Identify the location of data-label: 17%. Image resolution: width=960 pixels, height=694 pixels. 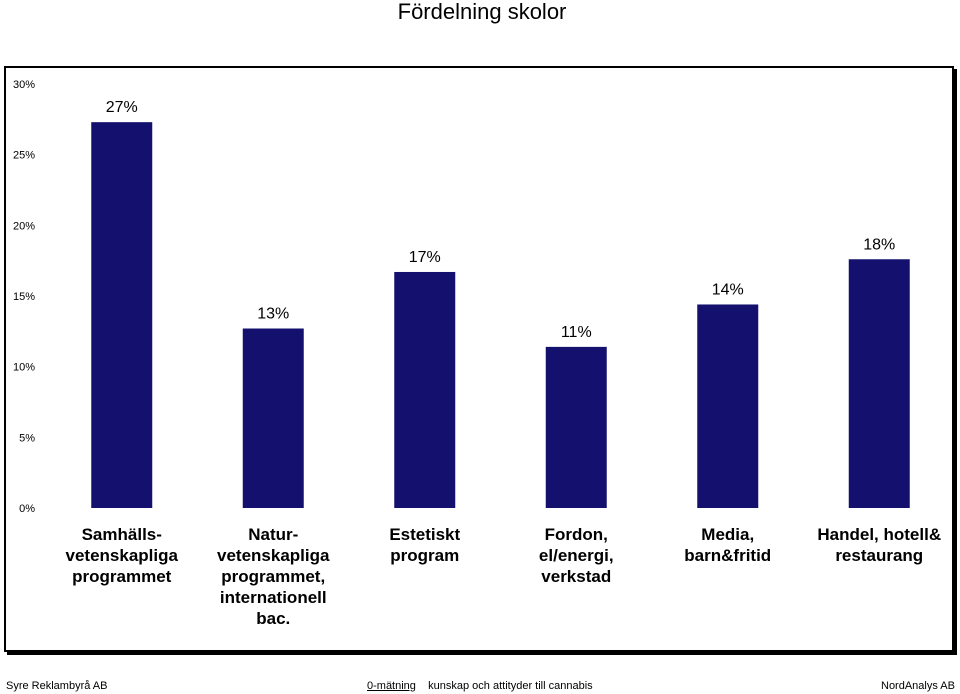
(425, 257).